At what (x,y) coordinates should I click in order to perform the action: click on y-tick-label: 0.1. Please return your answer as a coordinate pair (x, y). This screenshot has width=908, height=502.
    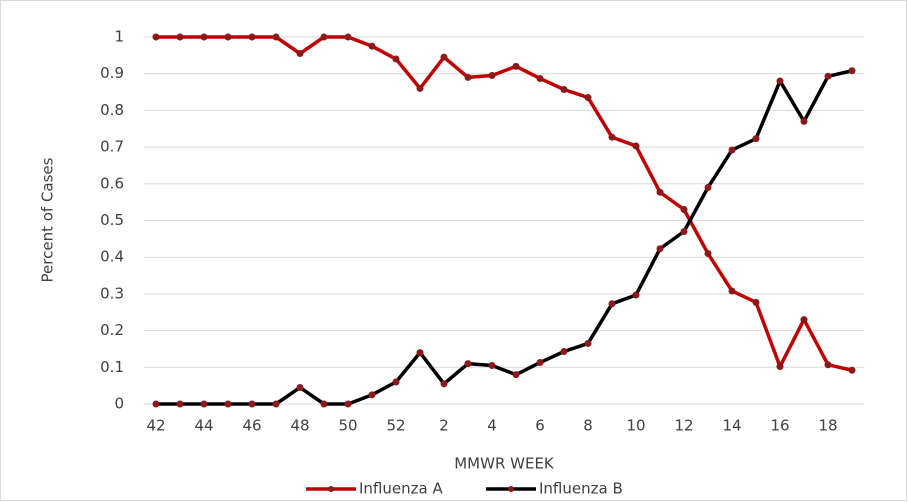
    Looking at the image, I should click on (112, 367).